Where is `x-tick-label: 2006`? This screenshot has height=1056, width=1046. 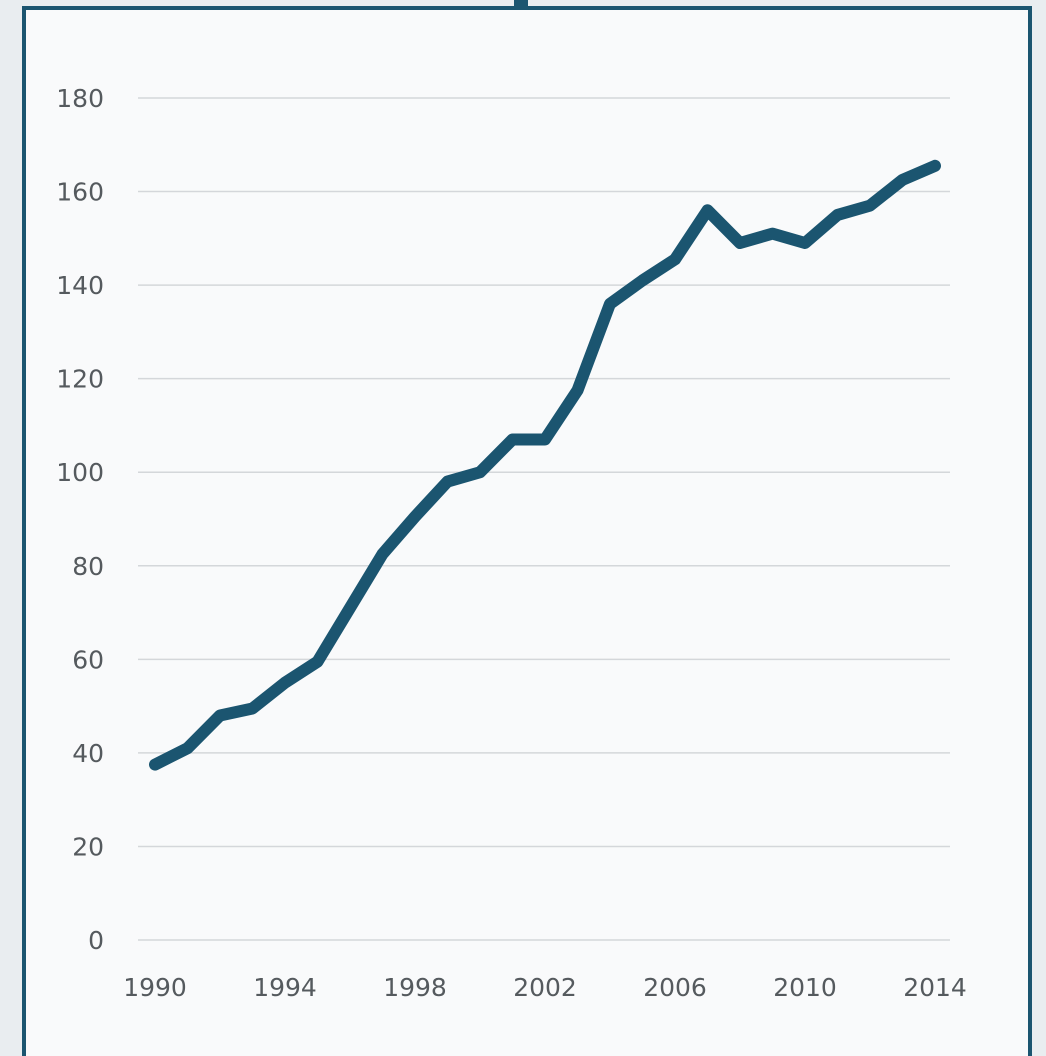
x-tick-label: 2006 is located at coordinates (675, 987).